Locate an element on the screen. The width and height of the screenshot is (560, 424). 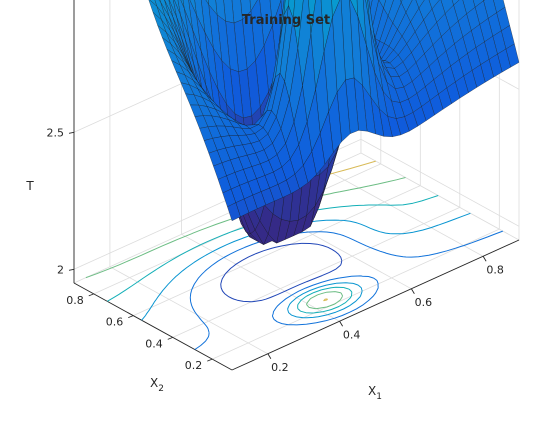
x-tick-label: 0.2 is located at coordinates (280, 367).